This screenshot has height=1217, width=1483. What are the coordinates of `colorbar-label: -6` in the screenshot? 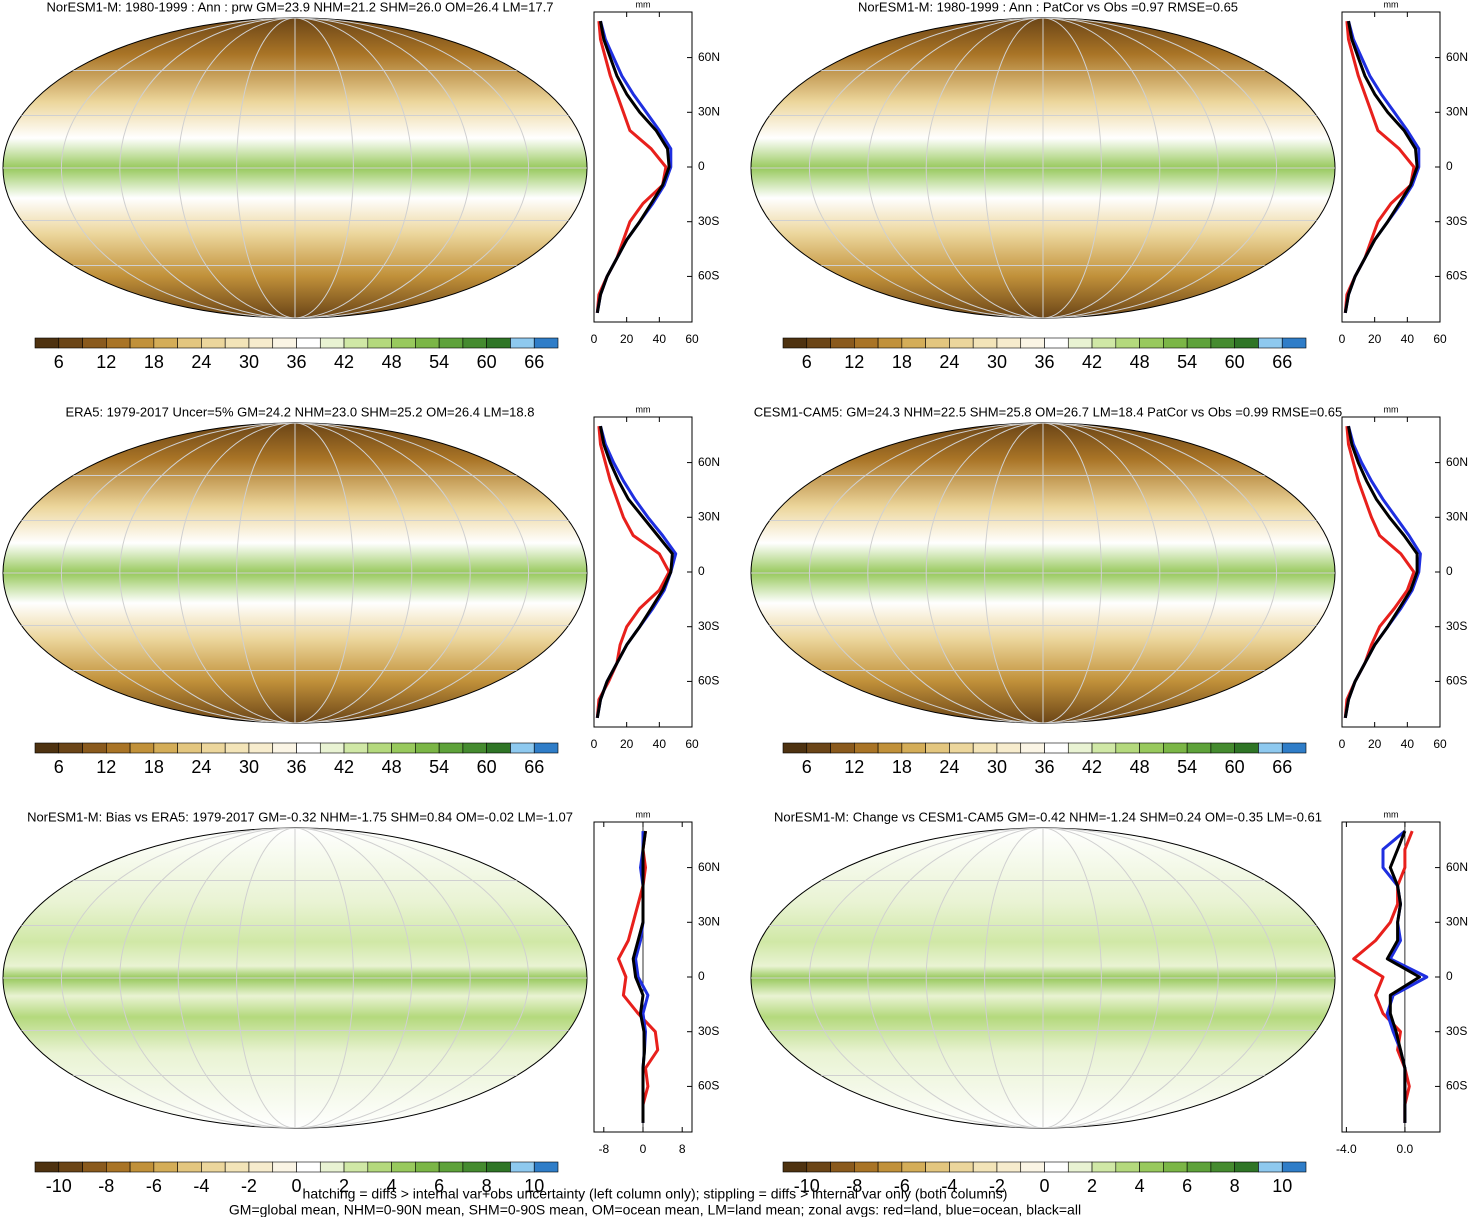 It's located at (902, 1186).